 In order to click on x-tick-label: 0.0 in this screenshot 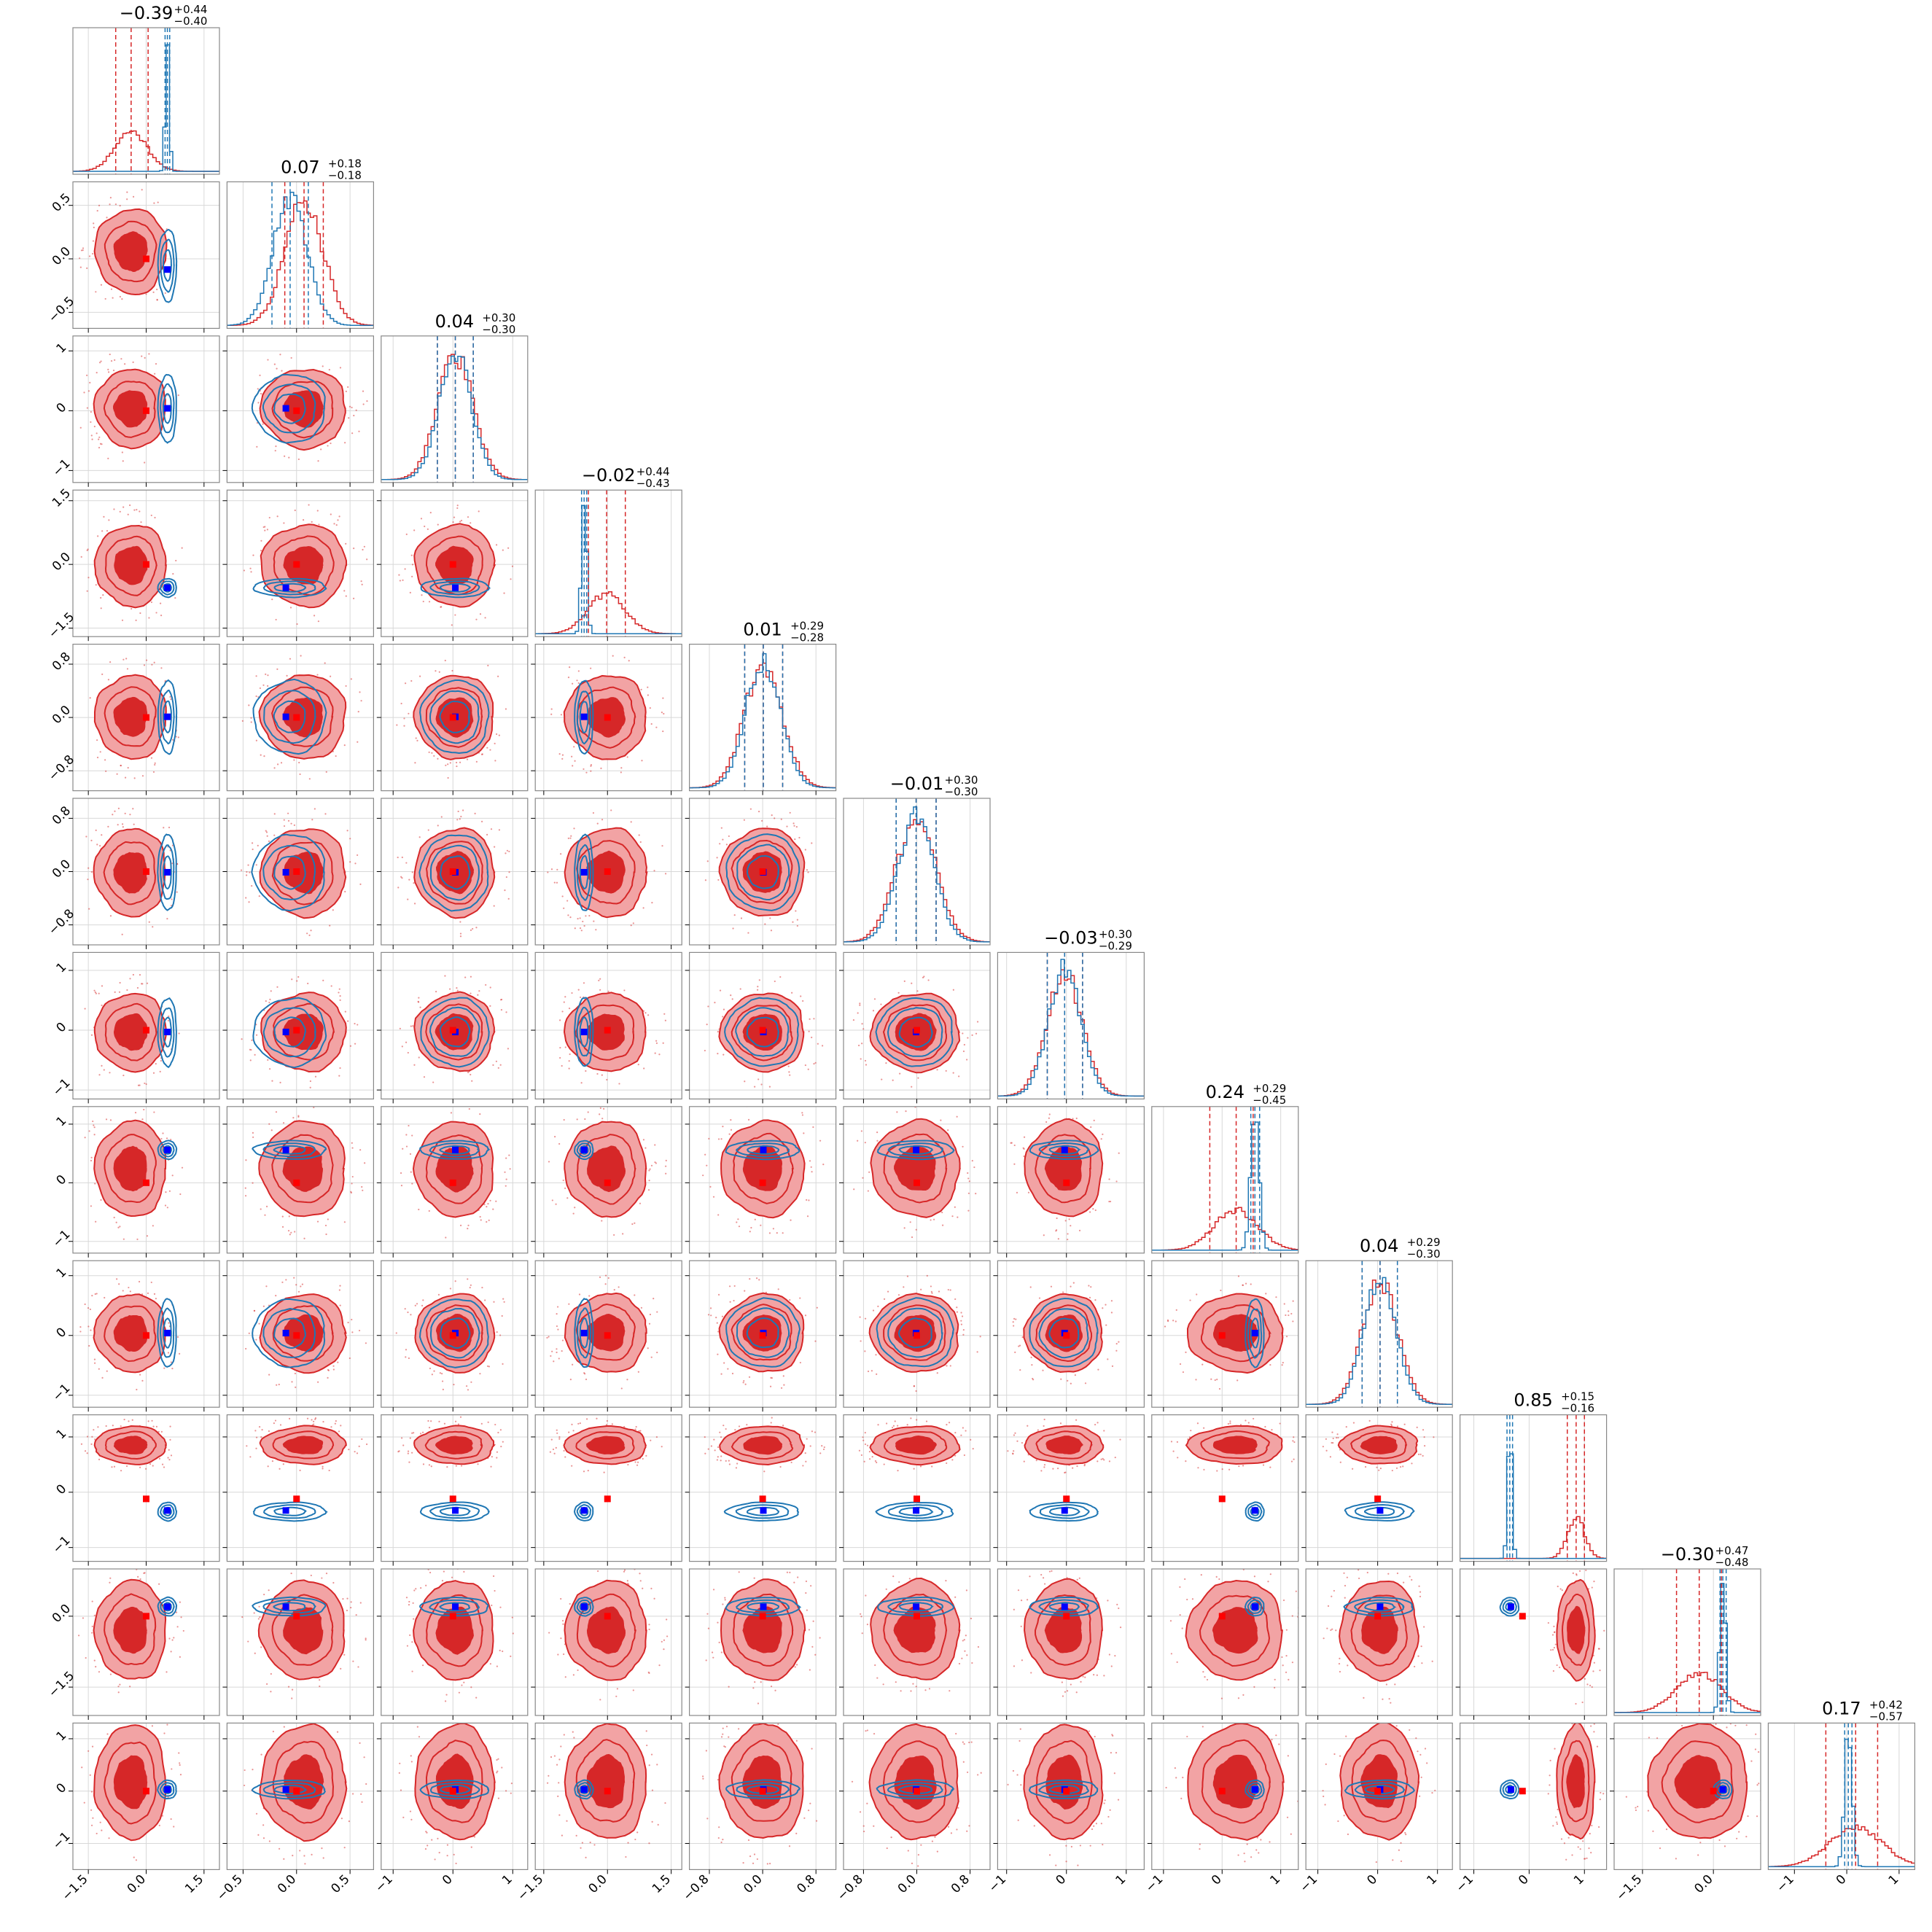, I will do `click(287, 1884)`.